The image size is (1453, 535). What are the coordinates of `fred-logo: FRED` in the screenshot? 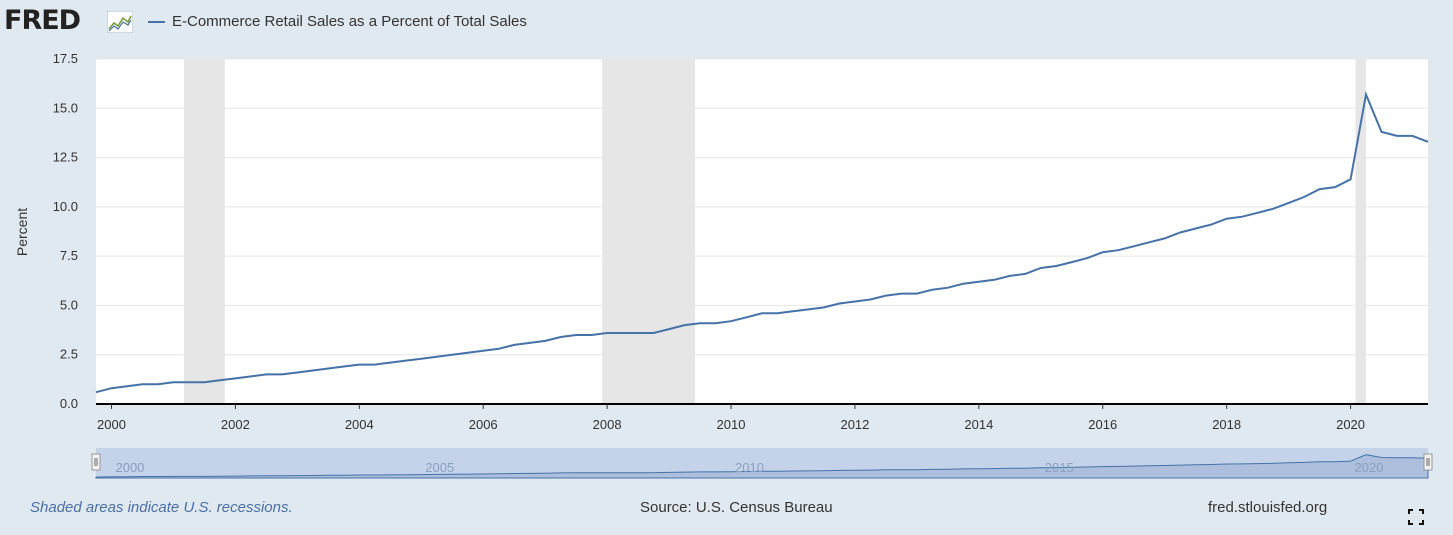 It's located at (42, 20).